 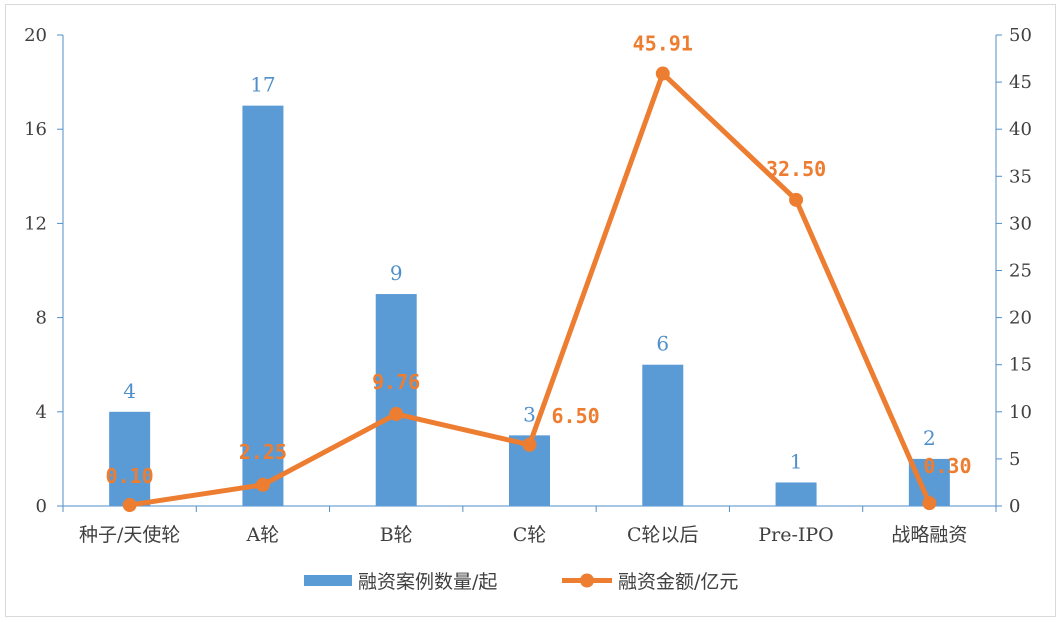 What do you see at coordinates (530, 535) in the screenshot?
I see `category-label: C轮` at bounding box center [530, 535].